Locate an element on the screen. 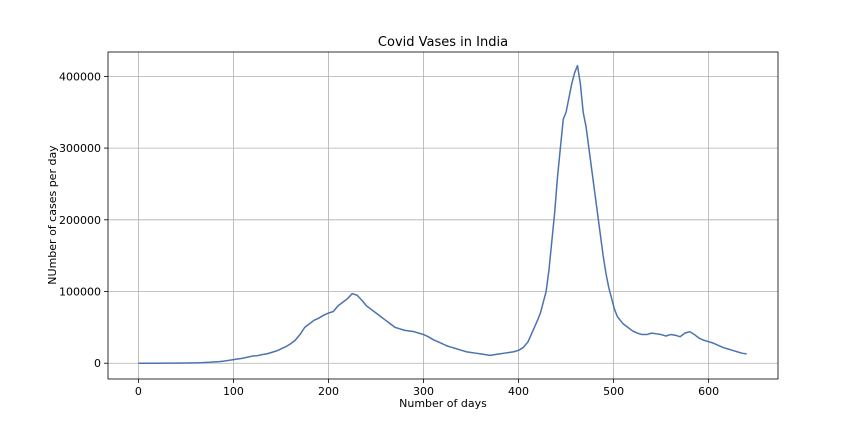 The image size is (864, 432). y-axis-ticks: 0 100000 200000 300000 400000 is located at coordinates (83, 220).